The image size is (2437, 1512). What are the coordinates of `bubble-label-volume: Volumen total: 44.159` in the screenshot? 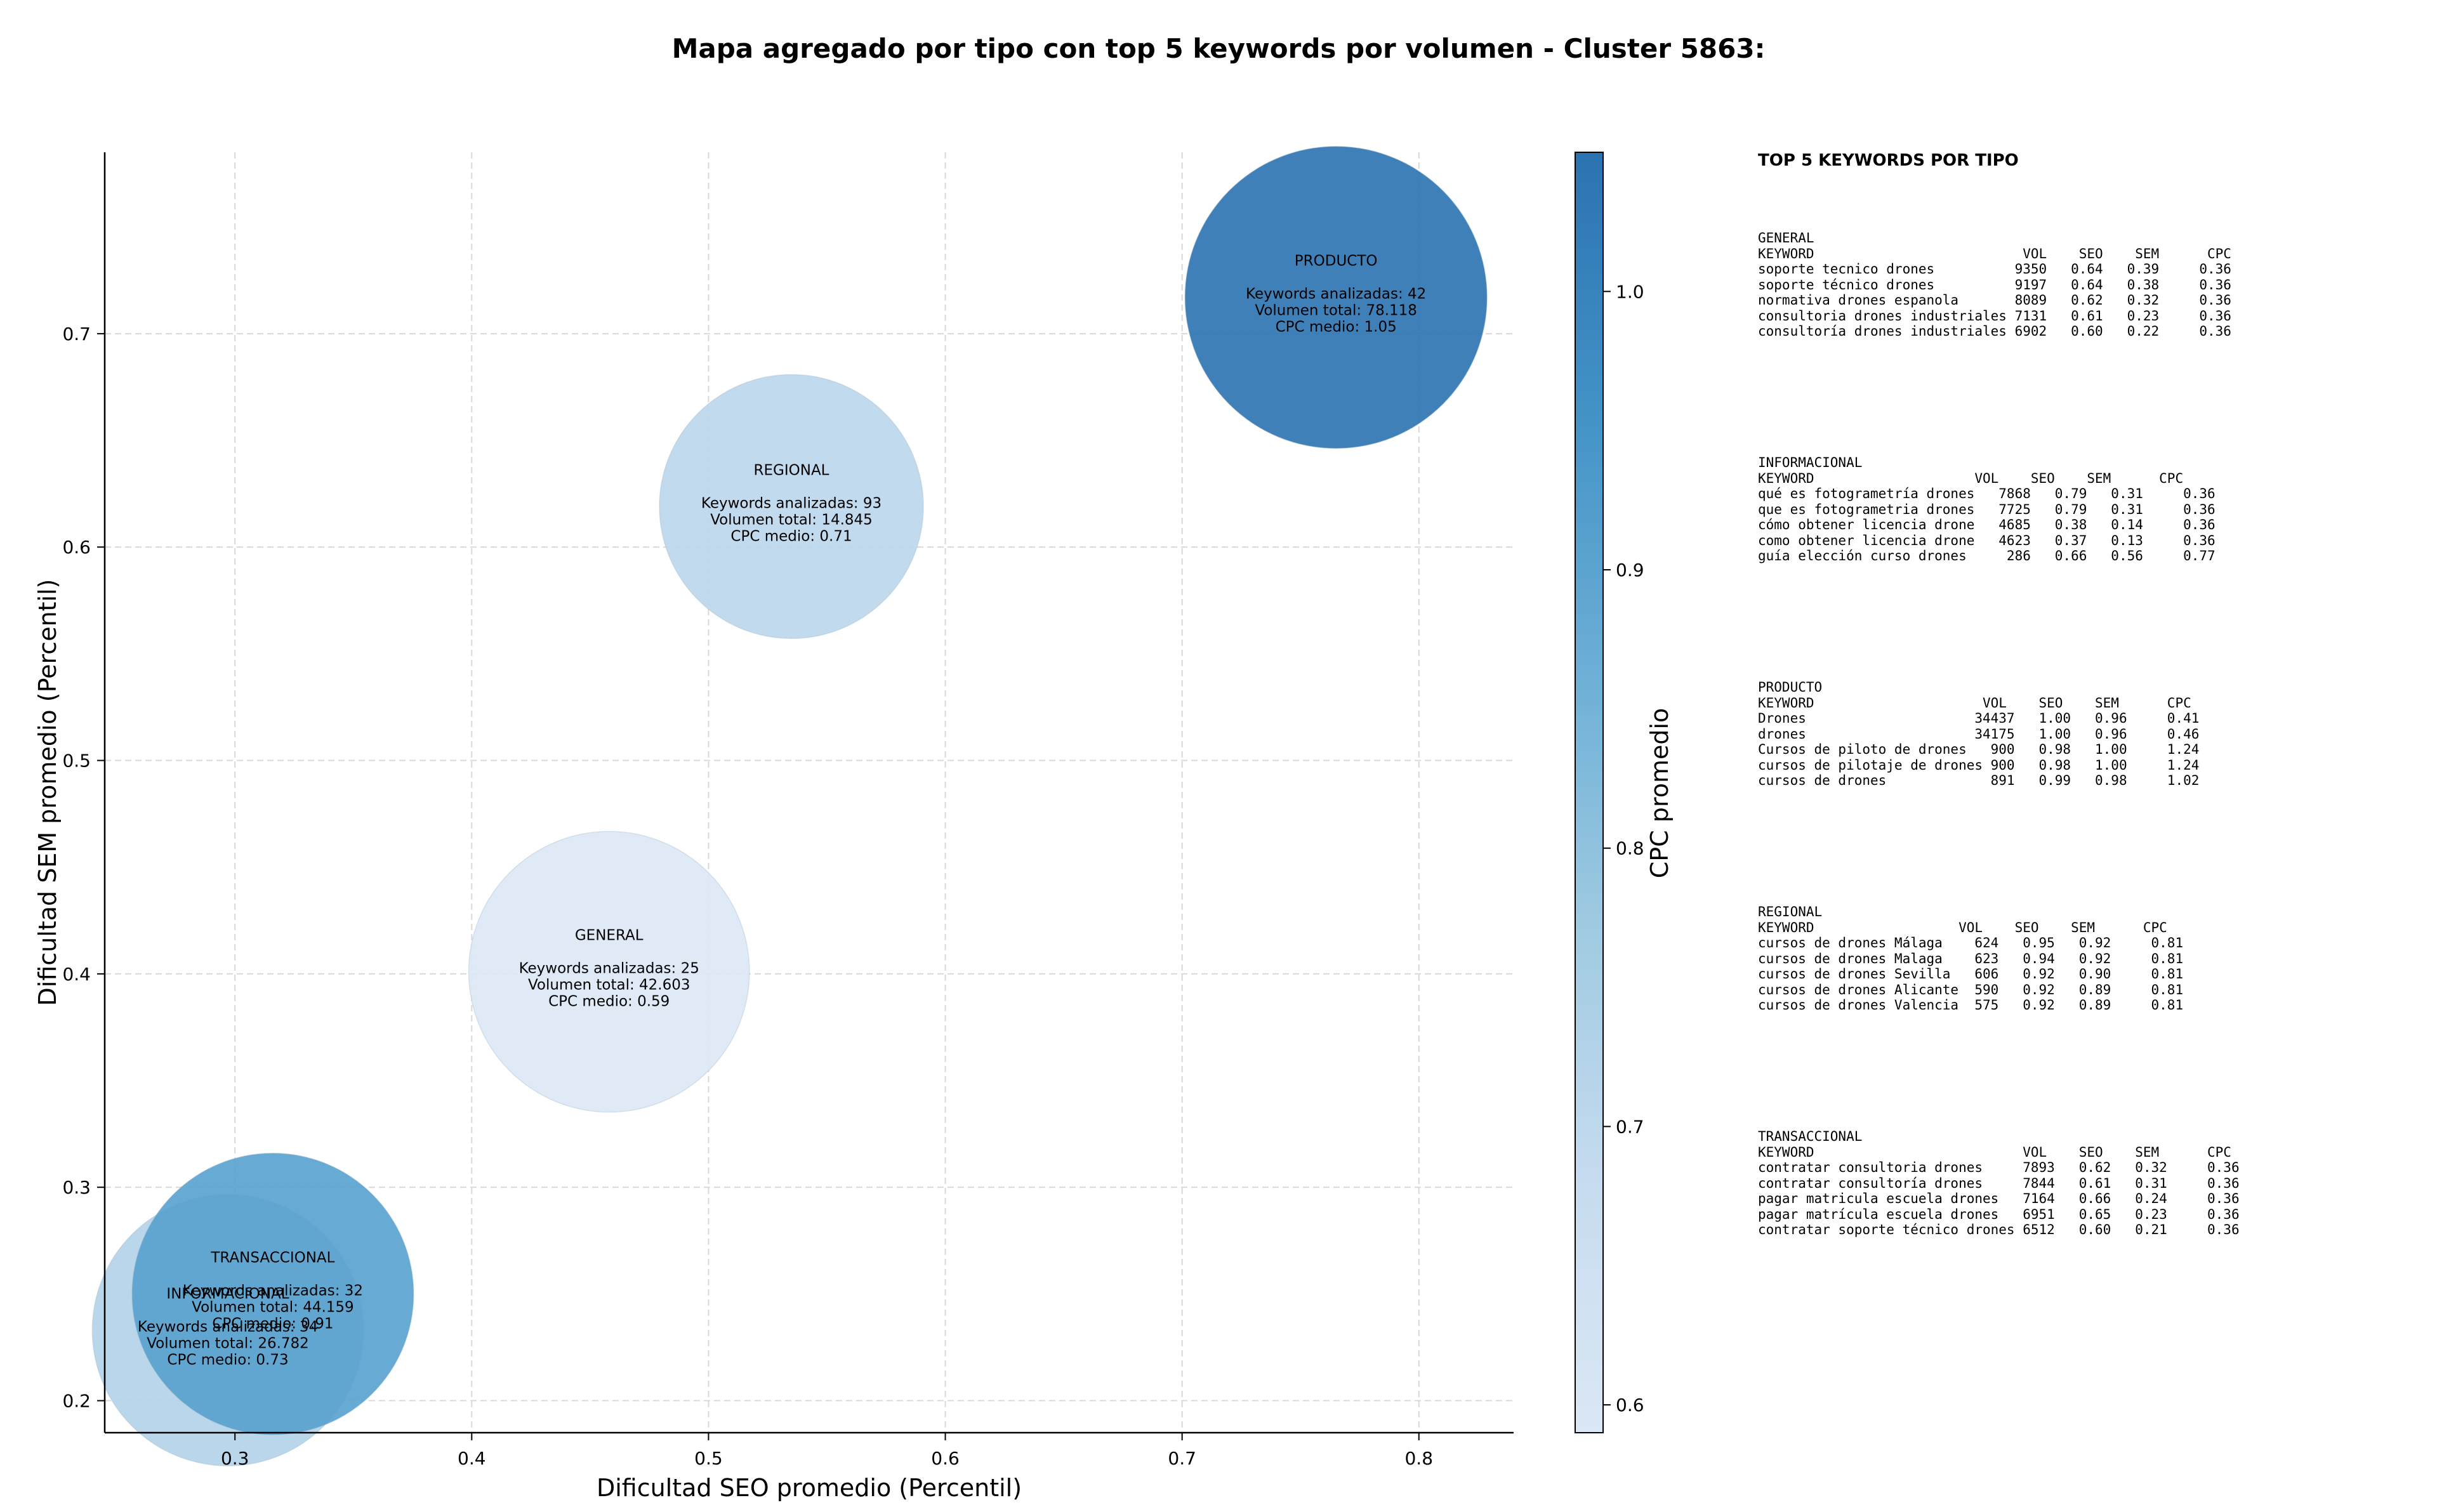 It's located at (273, 1307).